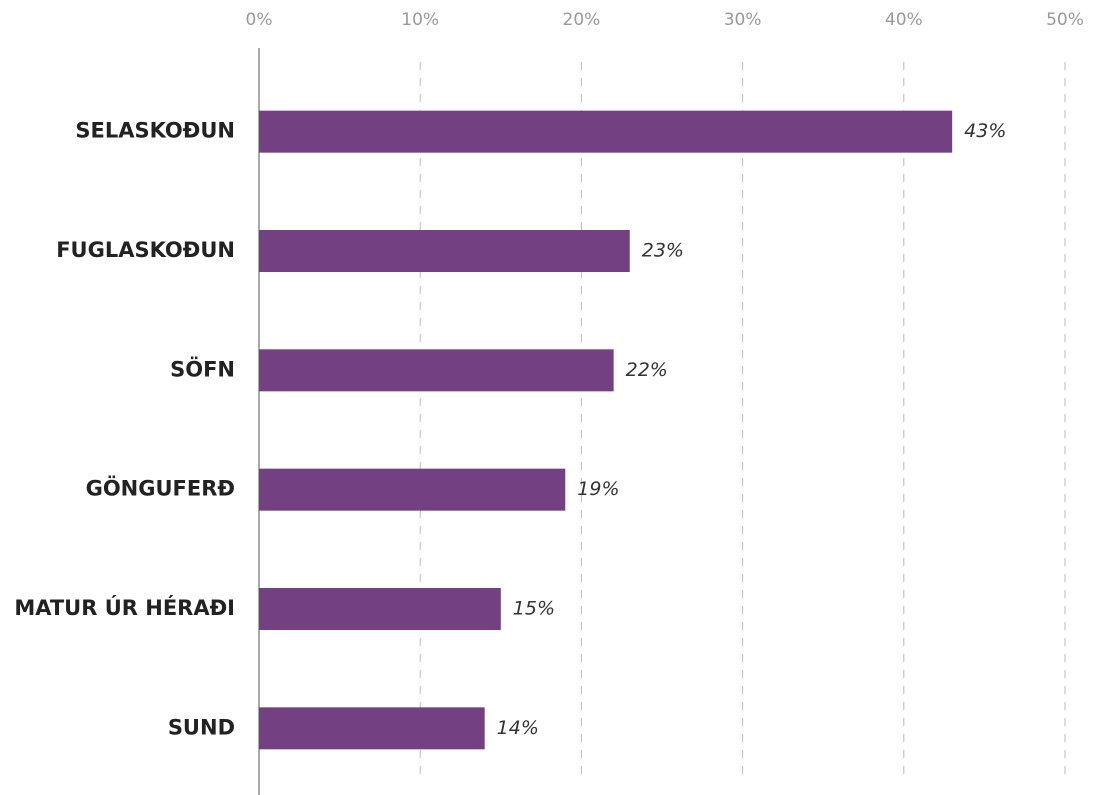  What do you see at coordinates (904, 20) in the screenshot?
I see `x-tick-label: 40%` at bounding box center [904, 20].